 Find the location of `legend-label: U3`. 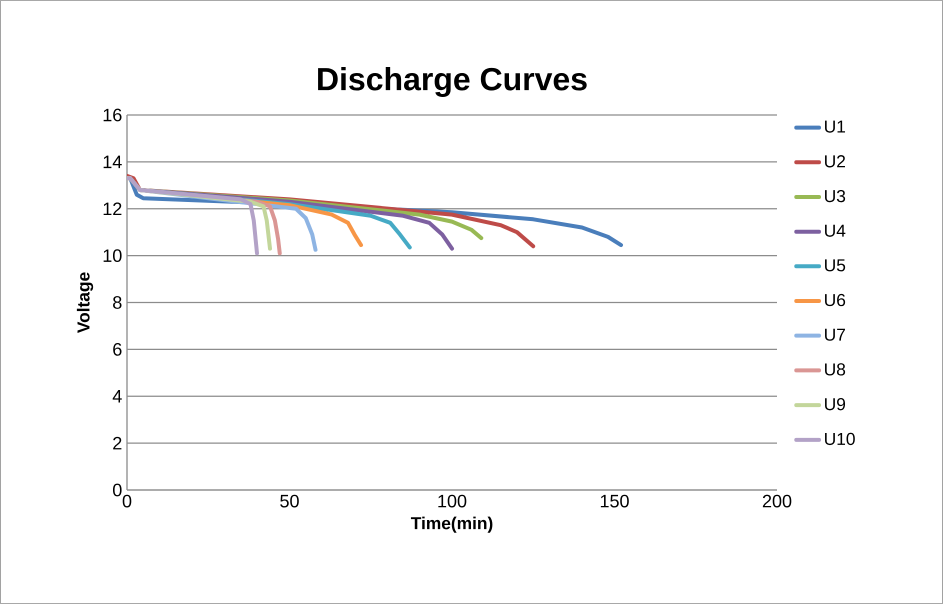

legend-label: U3 is located at coordinates (835, 196).